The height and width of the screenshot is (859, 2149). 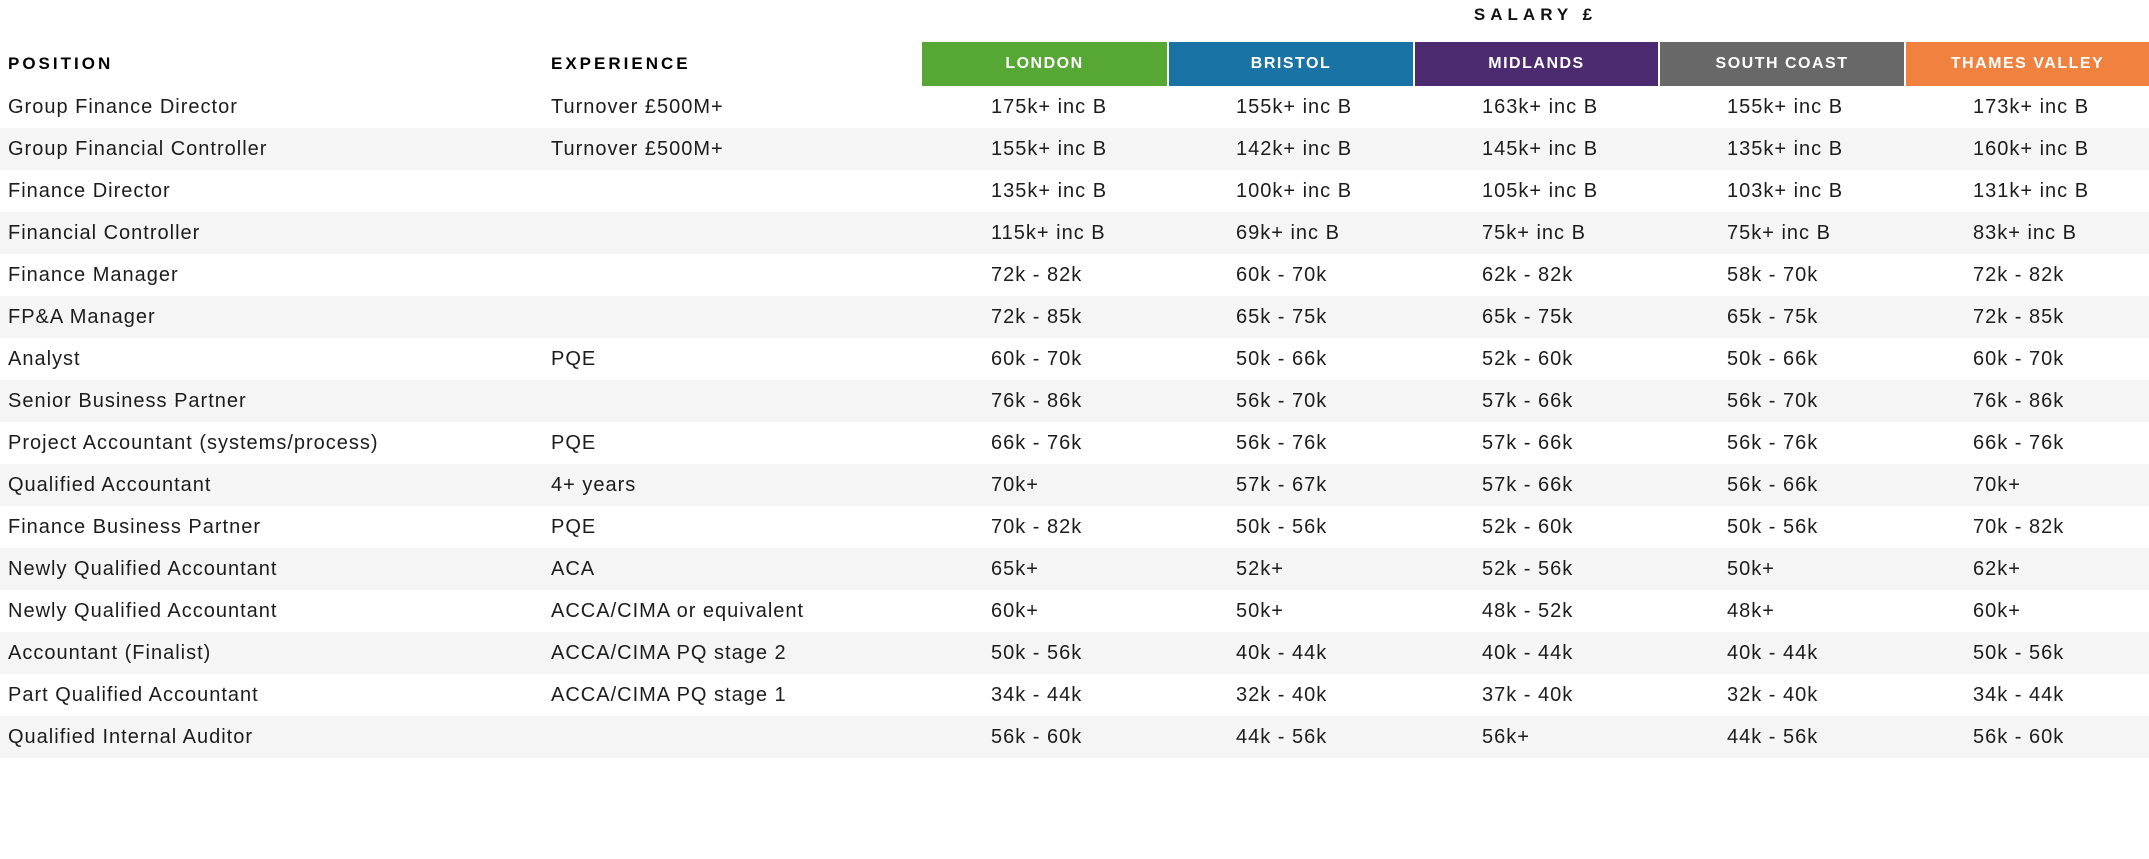 I want to click on salary-cell-thames-valley: 83k+ inc B, so click(x=2025, y=232).